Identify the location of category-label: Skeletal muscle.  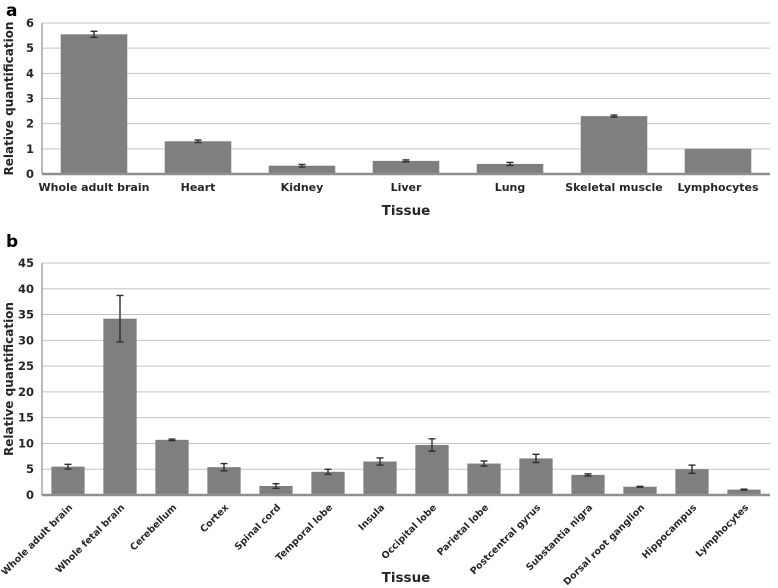
(614, 187).